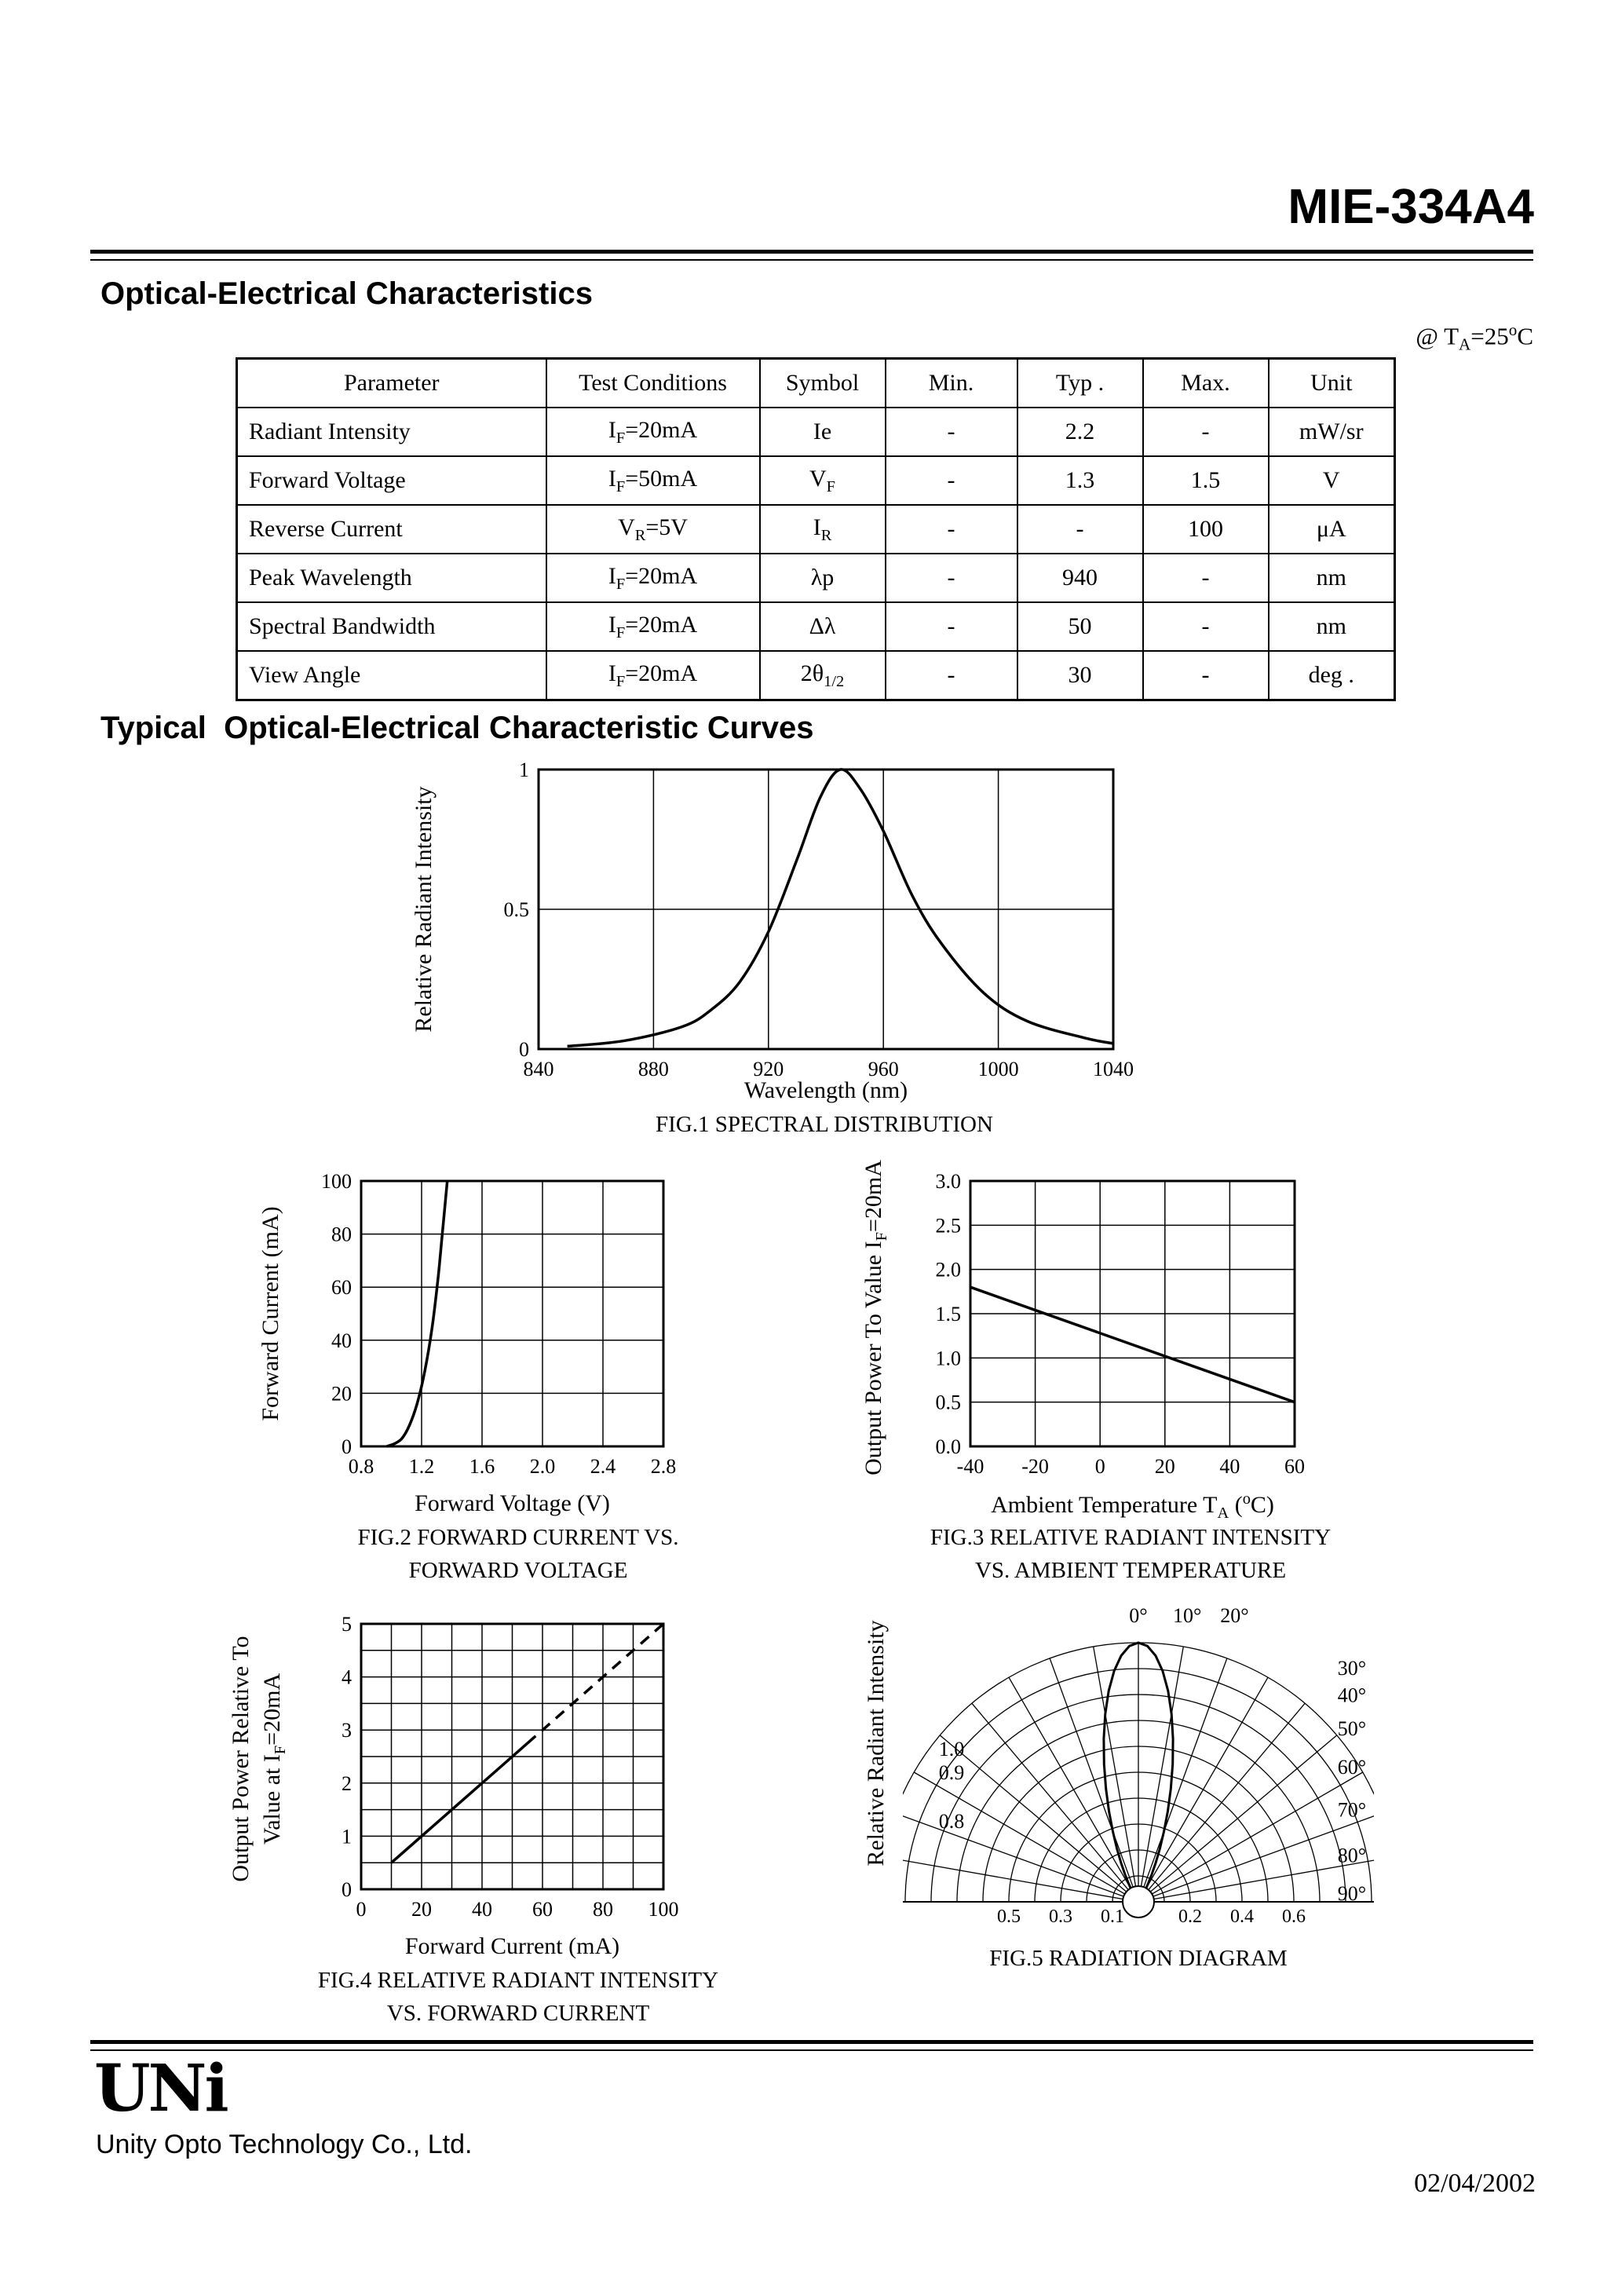 This screenshot has width=1622, height=2296. Describe the element at coordinates (274, 1759) in the screenshot. I see `fig4-y-axis-label-line2: Value at IF=20mA` at that location.